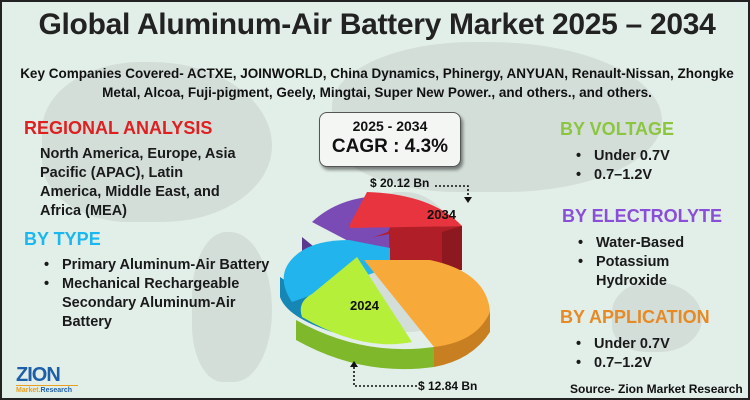 Image resolution: width=750 pixels, height=400 pixels. I want to click on pie-label-2024: 2024, so click(365, 305).